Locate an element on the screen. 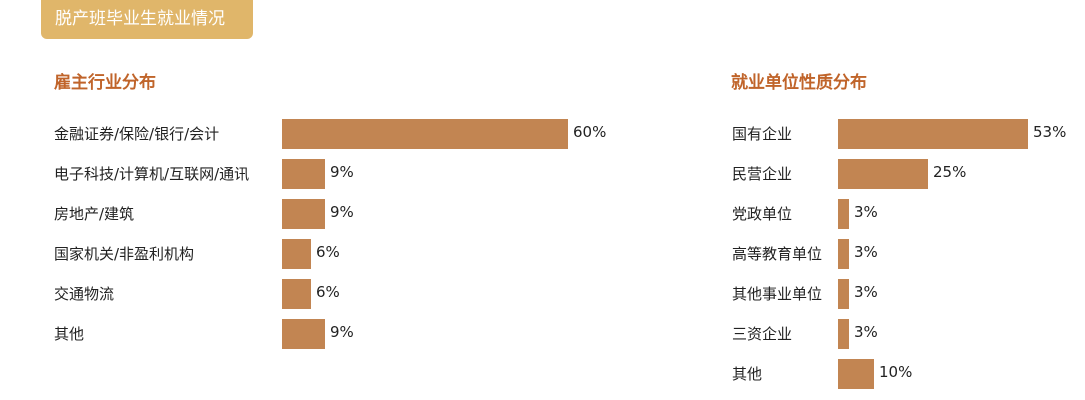 The width and height of the screenshot is (1085, 400). category-label: 国有企业 is located at coordinates (762, 134).